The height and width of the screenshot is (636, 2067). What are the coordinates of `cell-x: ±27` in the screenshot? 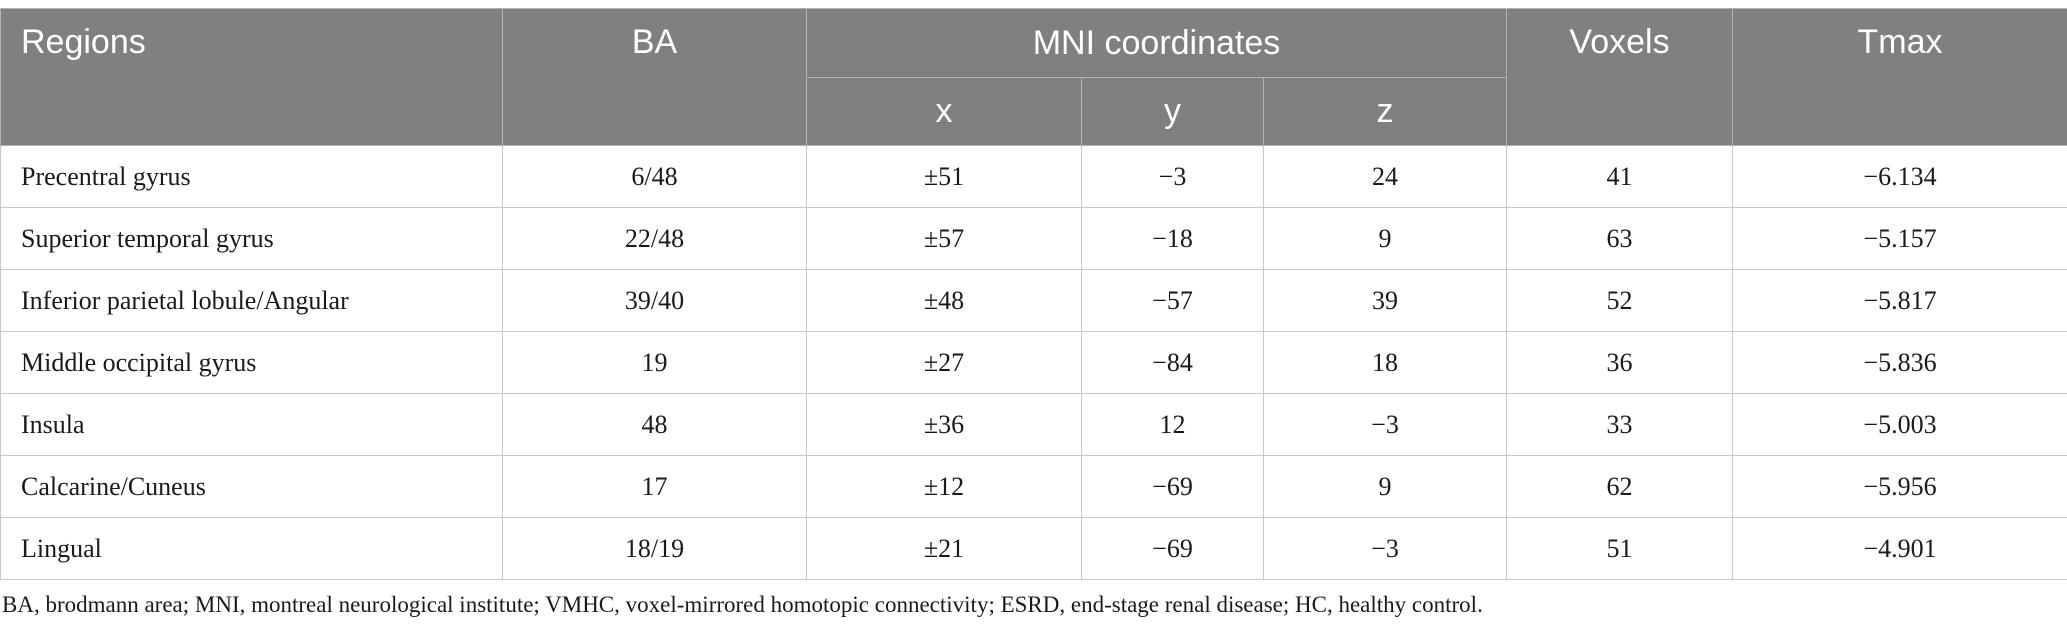 It's located at (944, 362).